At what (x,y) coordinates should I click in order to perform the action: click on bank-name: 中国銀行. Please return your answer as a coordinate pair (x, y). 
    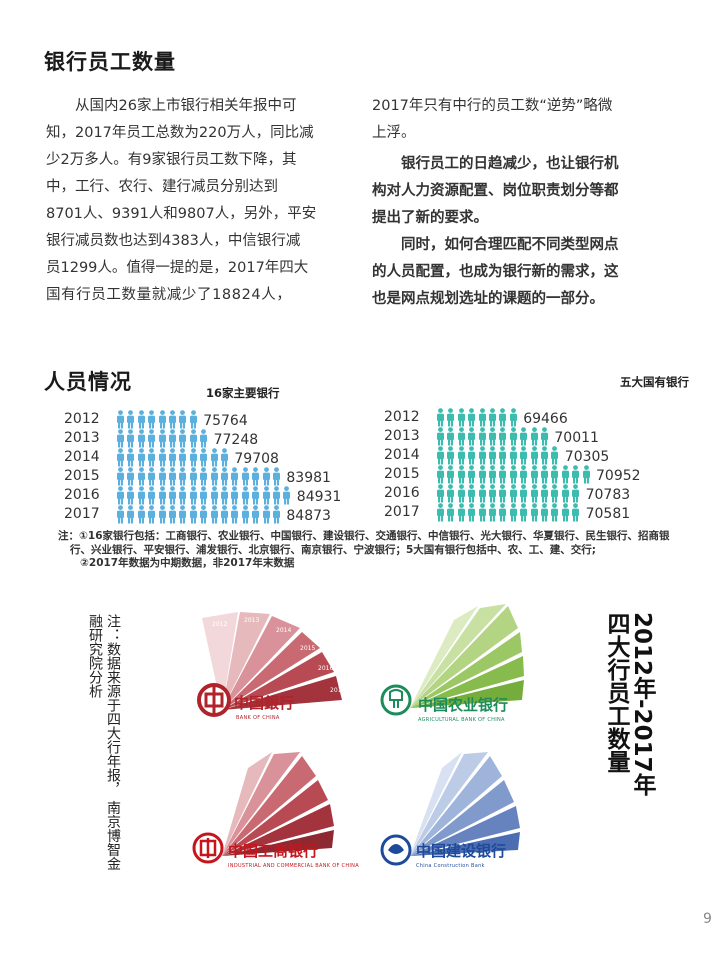
    Looking at the image, I should click on (264, 703).